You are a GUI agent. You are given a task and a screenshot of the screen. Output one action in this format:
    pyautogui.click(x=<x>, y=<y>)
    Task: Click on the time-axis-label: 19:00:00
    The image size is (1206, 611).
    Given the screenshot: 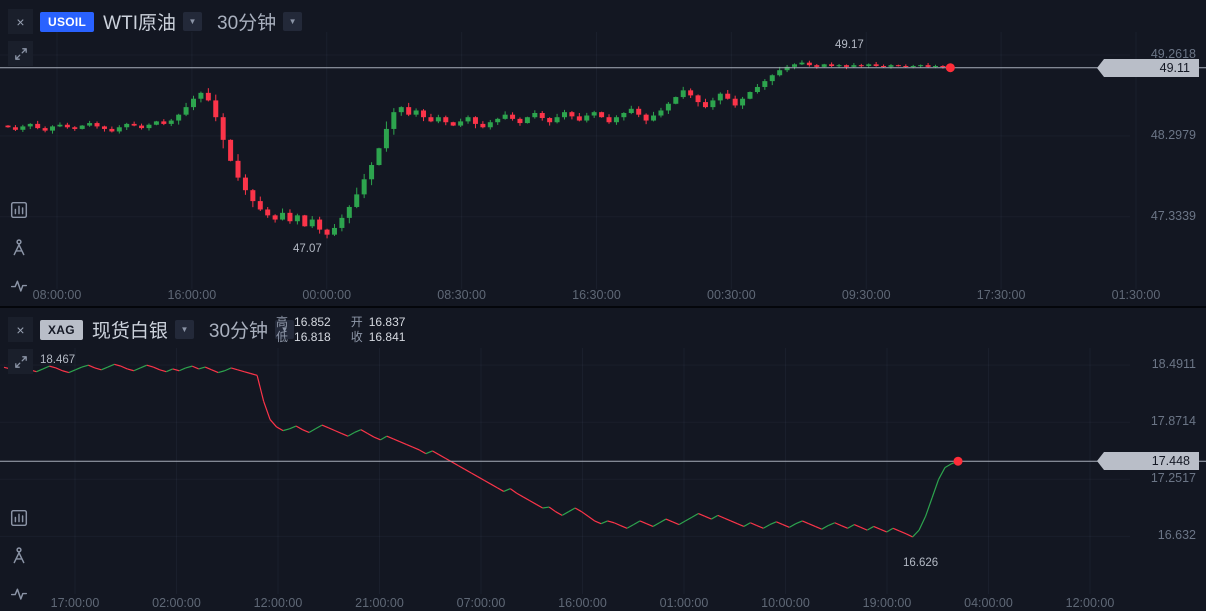 What is the action you would take?
    pyautogui.click(x=887, y=603)
    